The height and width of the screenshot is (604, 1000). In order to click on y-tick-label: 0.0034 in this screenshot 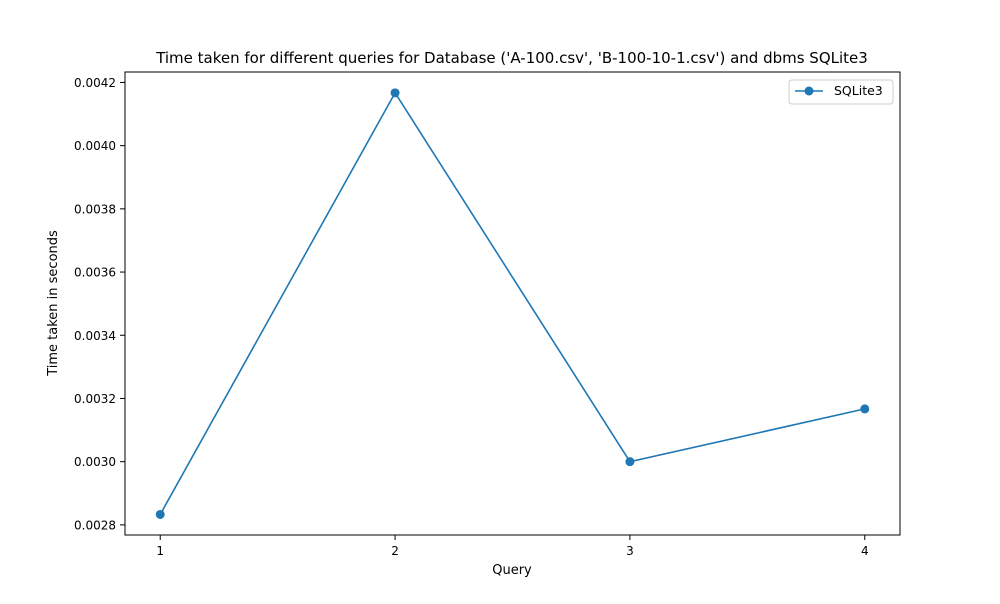, I will do `click(95, 336)`.